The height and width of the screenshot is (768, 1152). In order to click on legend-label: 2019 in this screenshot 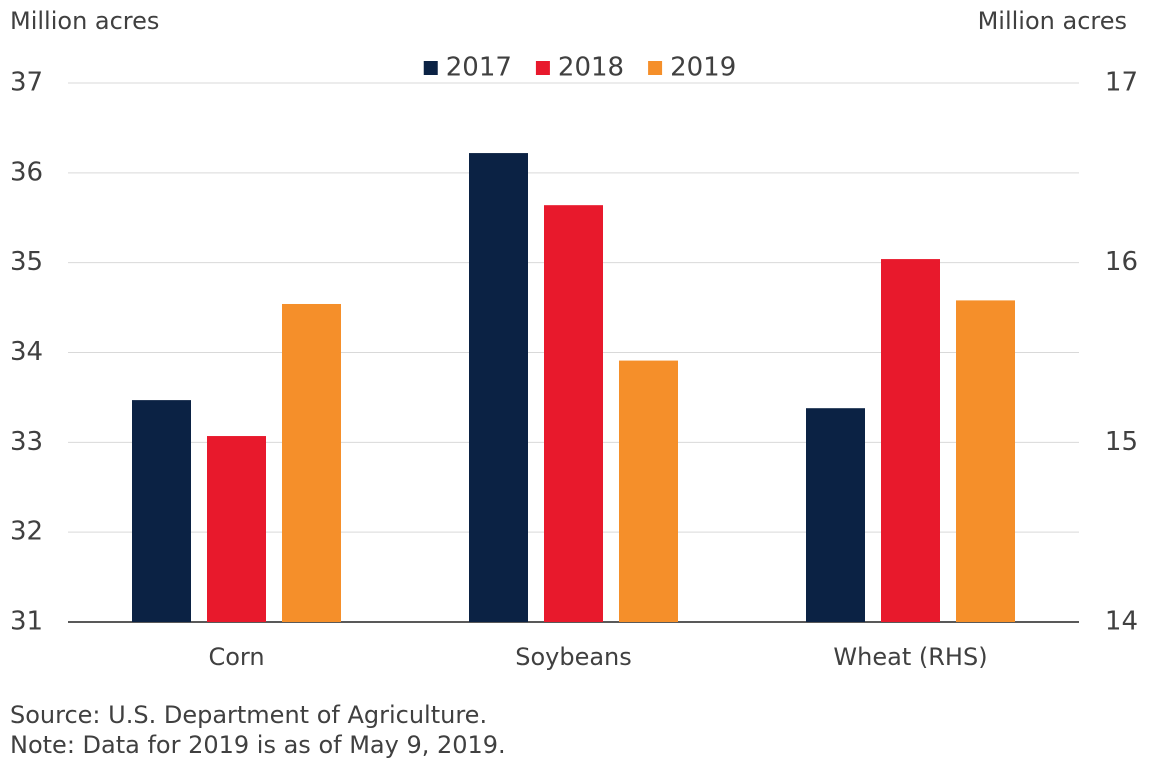, I will do `click(703, 68)`.